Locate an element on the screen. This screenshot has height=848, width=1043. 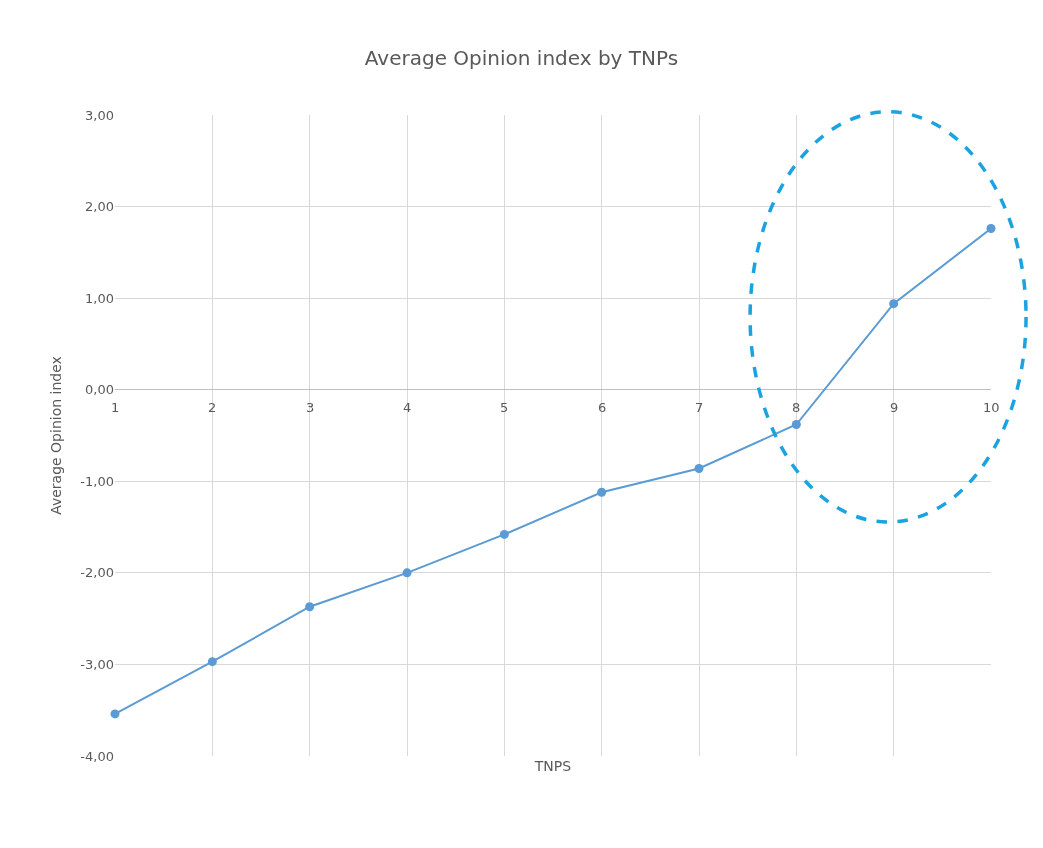
x-tick-label: 9 is located at coordinates (894, 407).